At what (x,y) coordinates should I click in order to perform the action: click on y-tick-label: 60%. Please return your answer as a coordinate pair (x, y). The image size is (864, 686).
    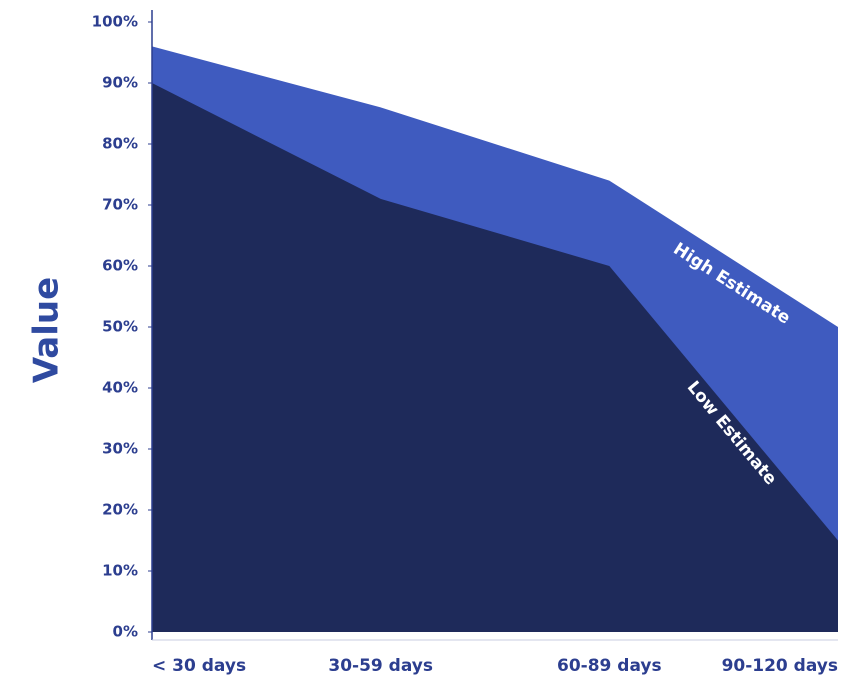
    Looking at the image, I should click on (120, 266).